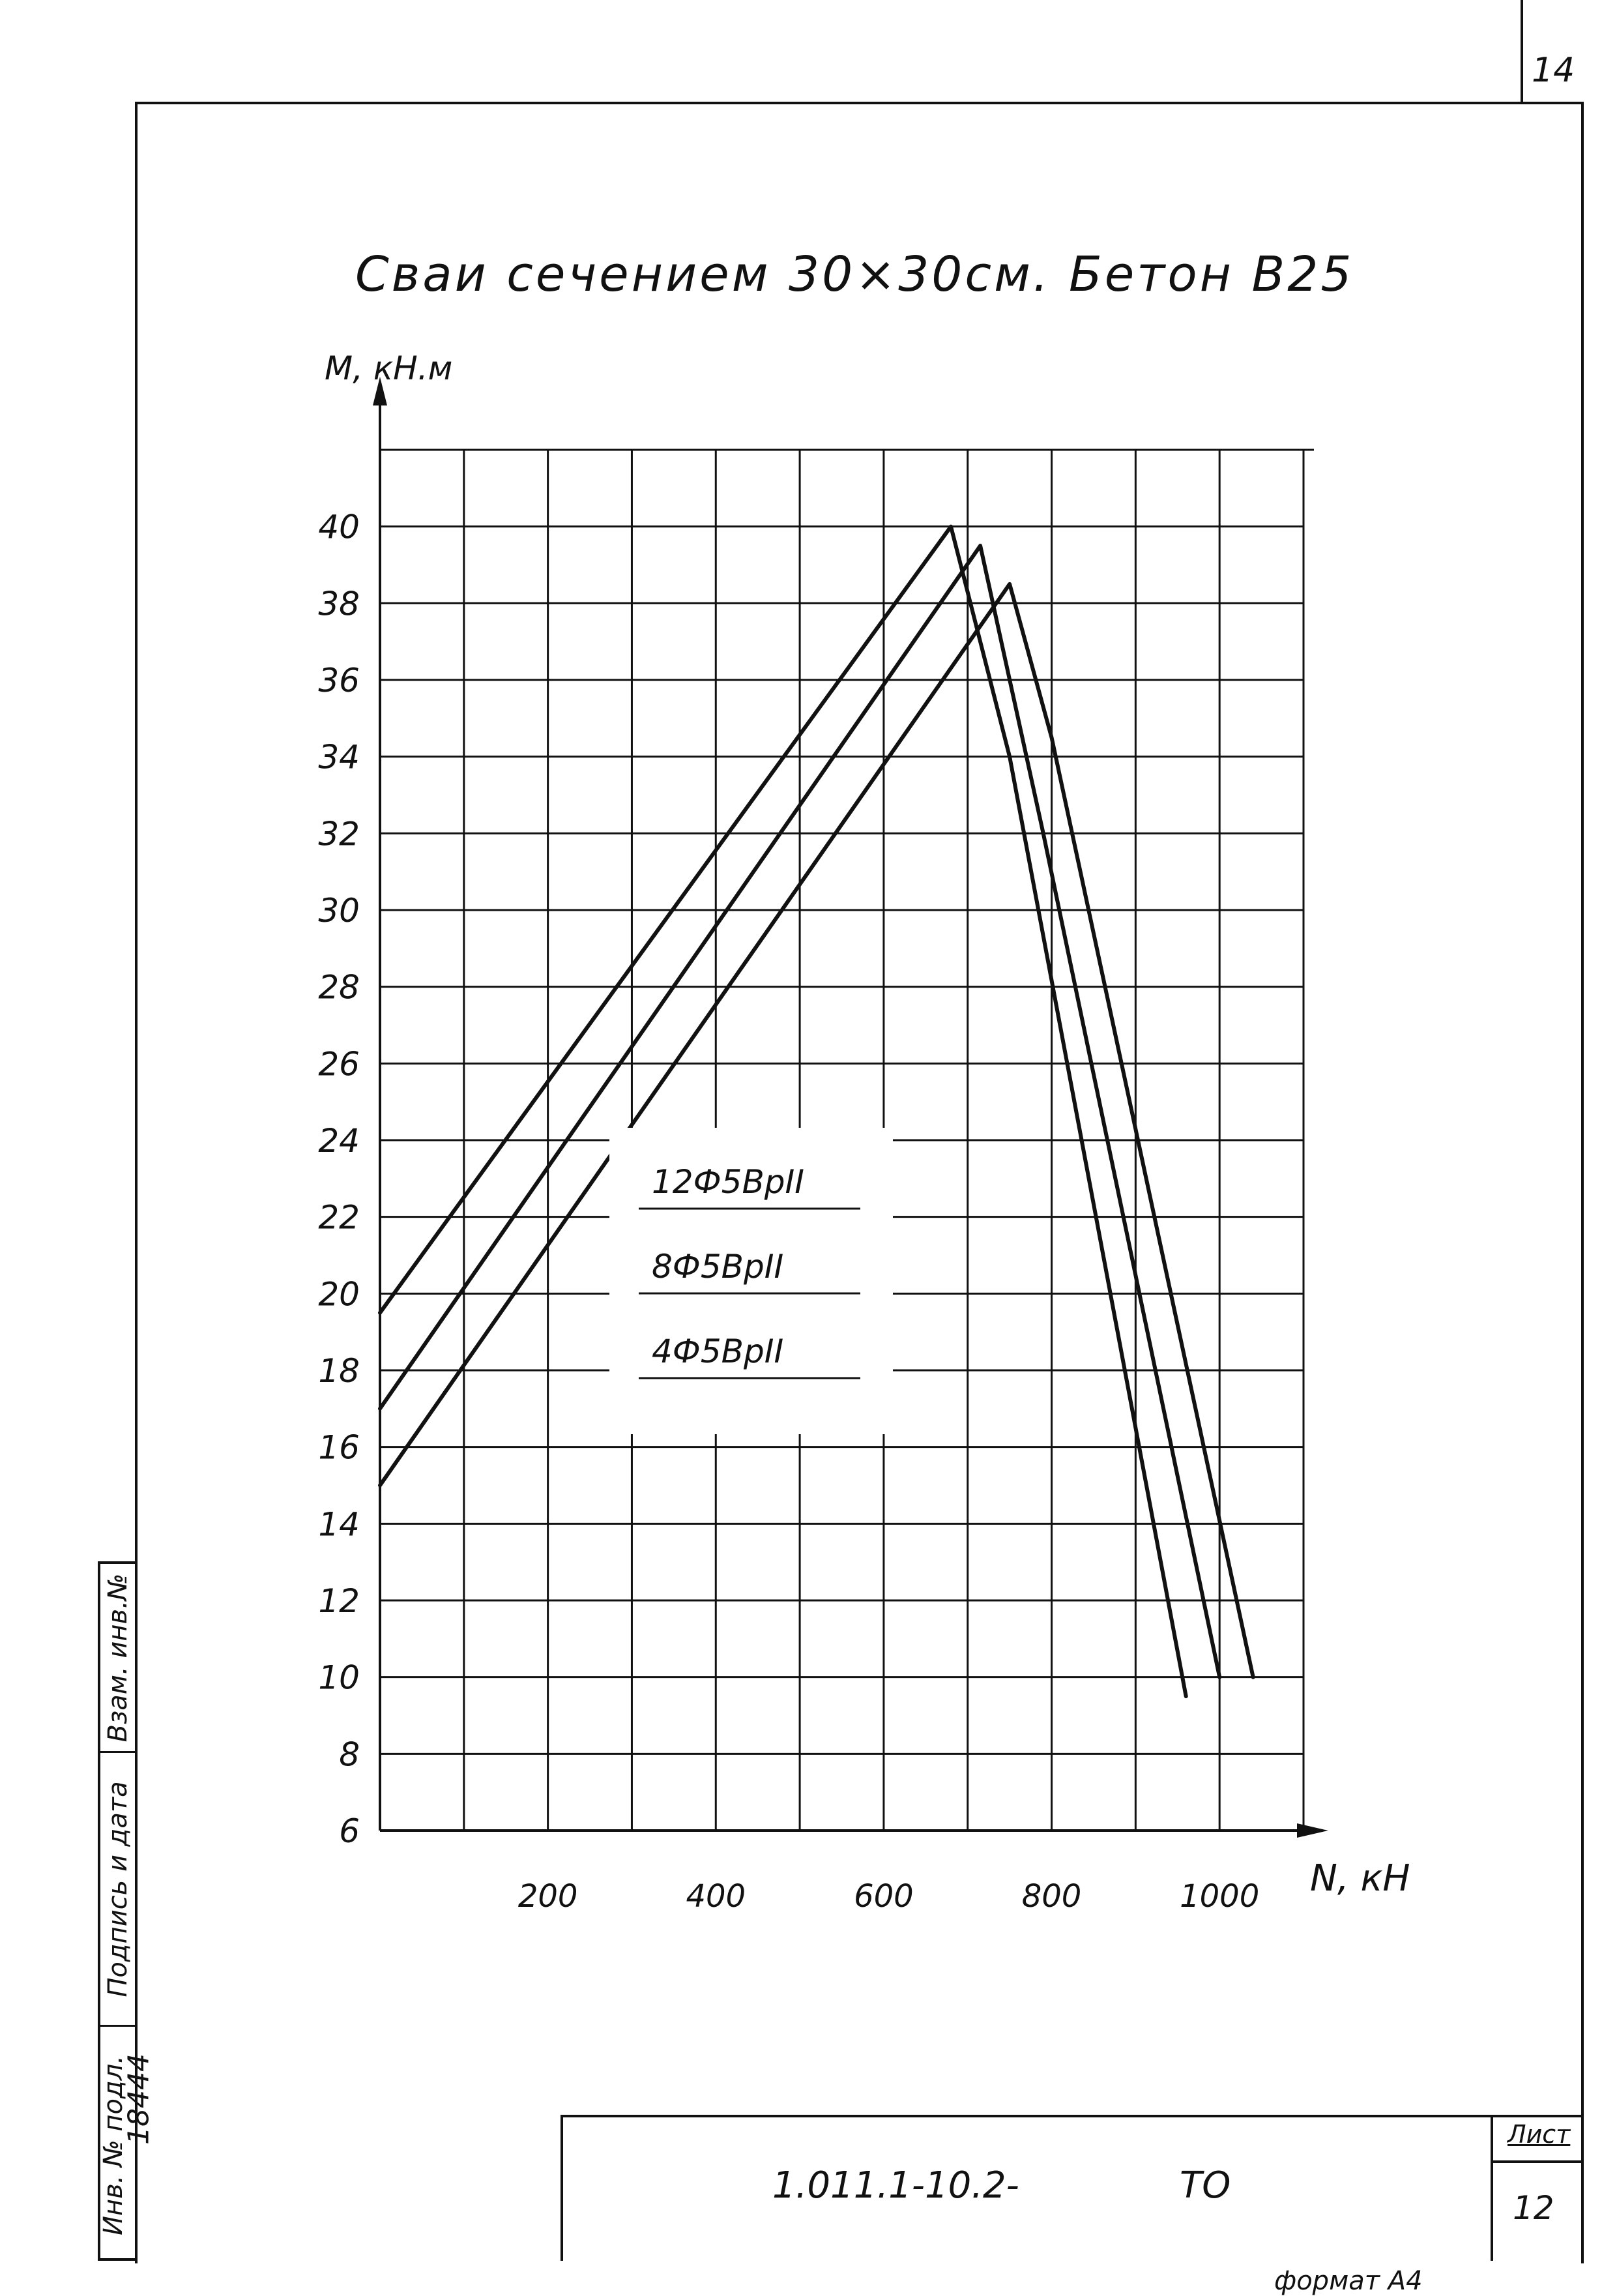 Image resolution: width=1617 pixels, height=2296 pixels. I want to click on legend-entry-label: 12Ф5ВрII, so click(728, 1182).